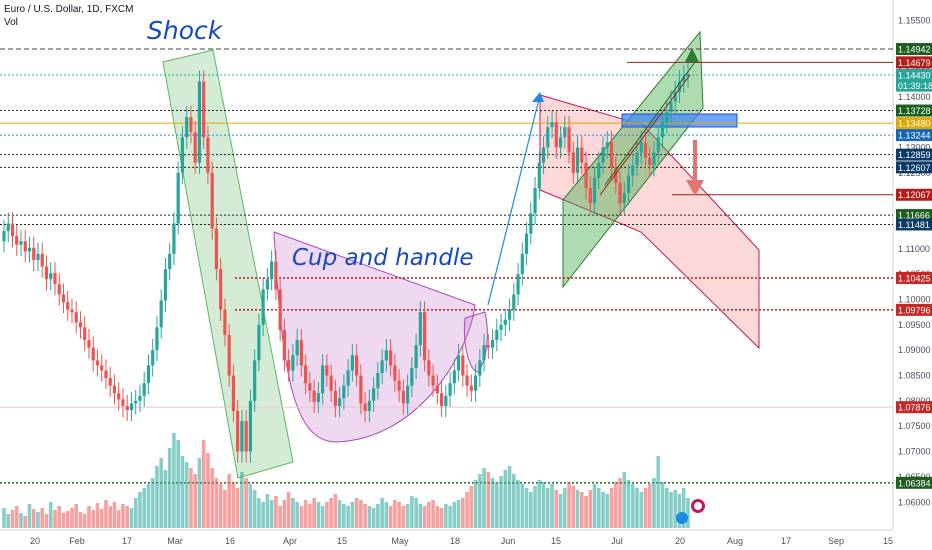 This screenshot has height=550, width=932. What do you see at coordinates (914, 300) in the screenshot?
I see `y-tick-label: 1.10000` at bounding box center [914, 300].